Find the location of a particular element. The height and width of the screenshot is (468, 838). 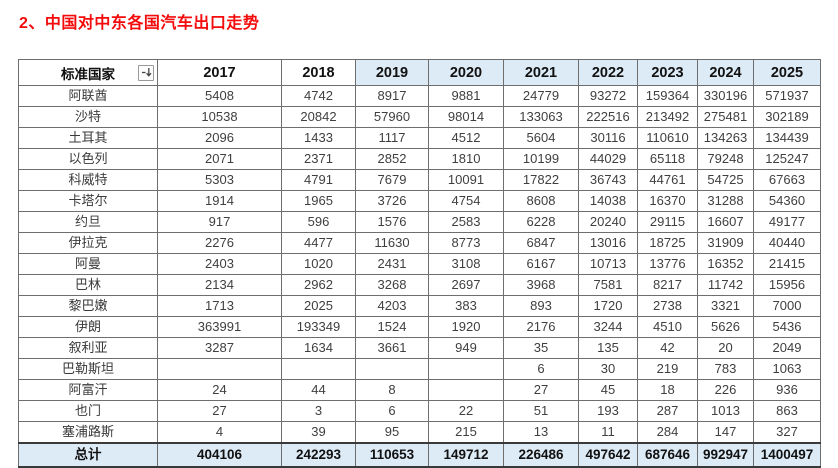

value-cell: 193 is located at coordinates (608, 411).